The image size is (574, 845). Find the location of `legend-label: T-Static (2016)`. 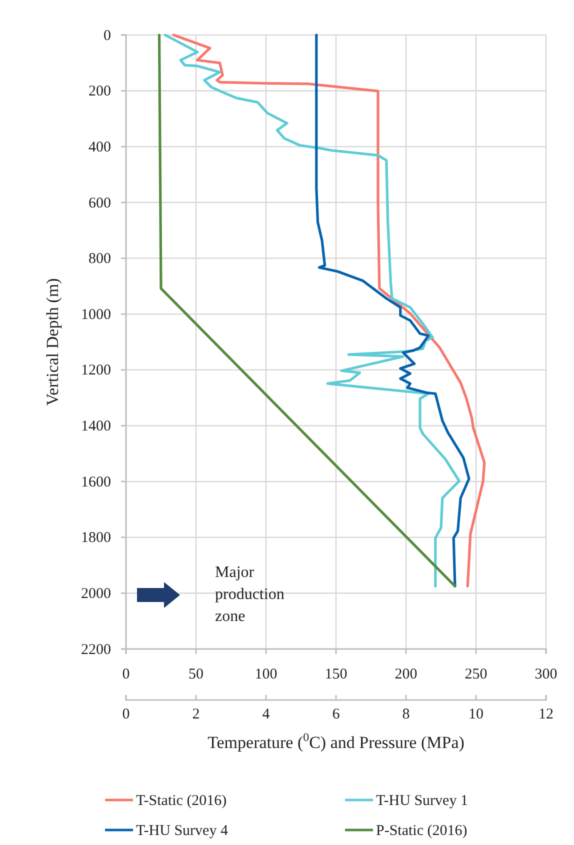

legend-label: T-Static (2016) is located at coordinates (181, 801).